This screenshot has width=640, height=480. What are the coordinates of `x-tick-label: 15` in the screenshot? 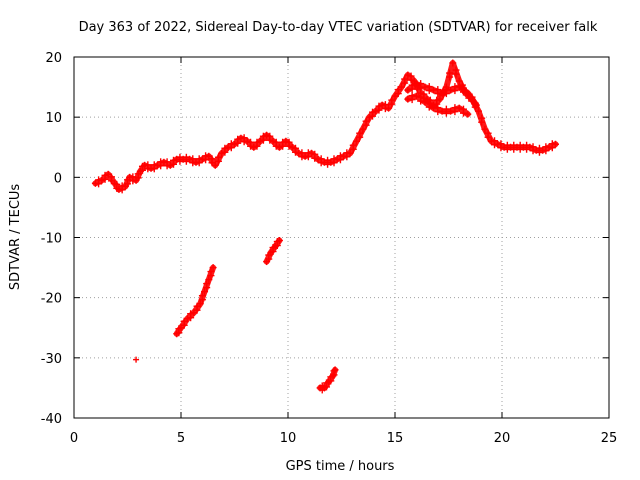 It's located at (395, 438).